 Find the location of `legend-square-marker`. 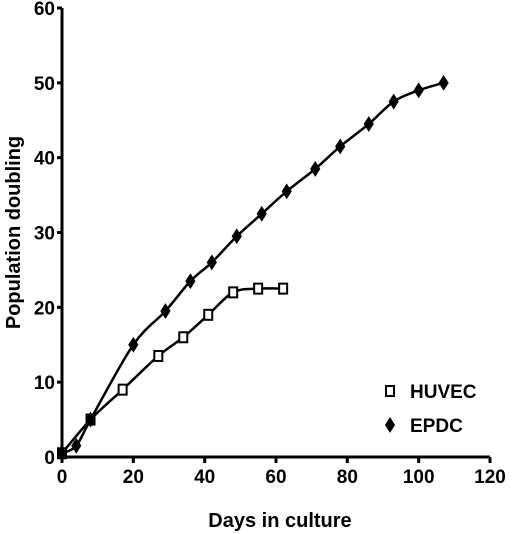

legend-square-marker is located at coordinates (390, 391).